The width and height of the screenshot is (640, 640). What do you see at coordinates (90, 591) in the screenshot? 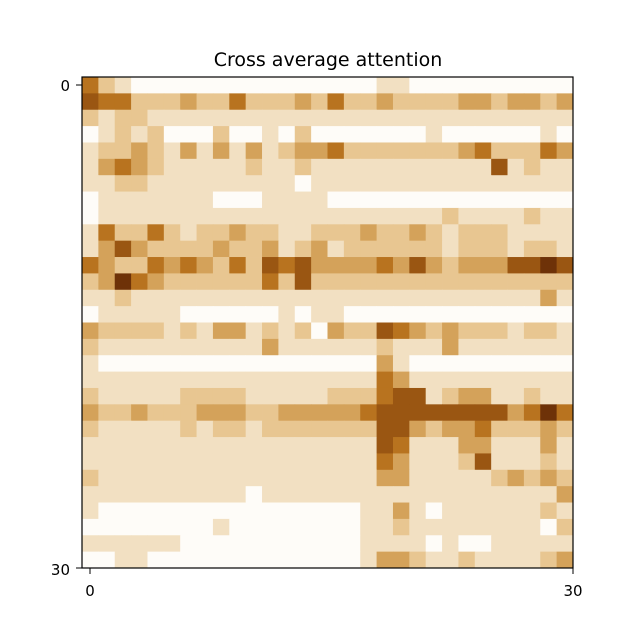
I see `x-tick-label-0: 0` at bounding box center [90, 591].